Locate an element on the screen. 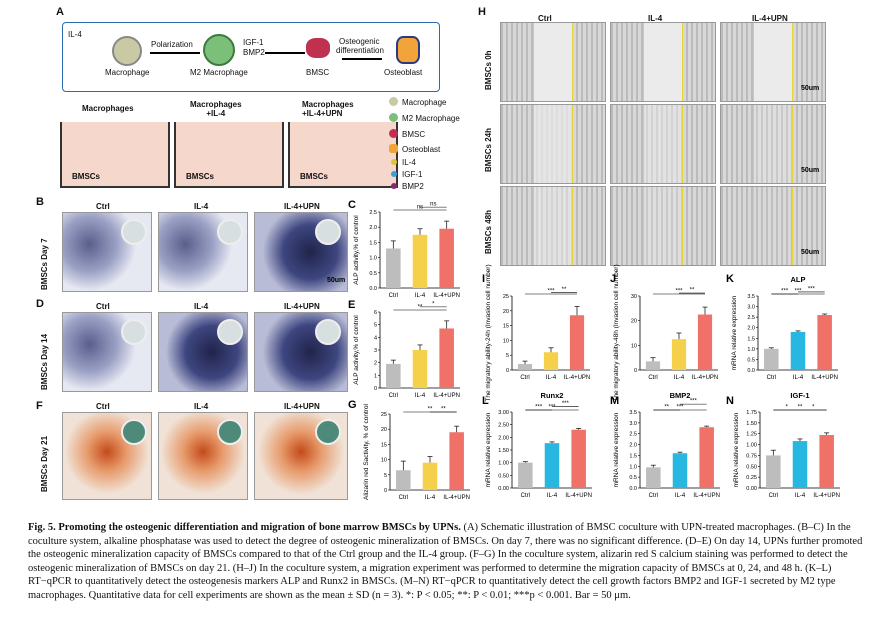  bmscs-label: BMSCs is located at coordinates (200, 176).